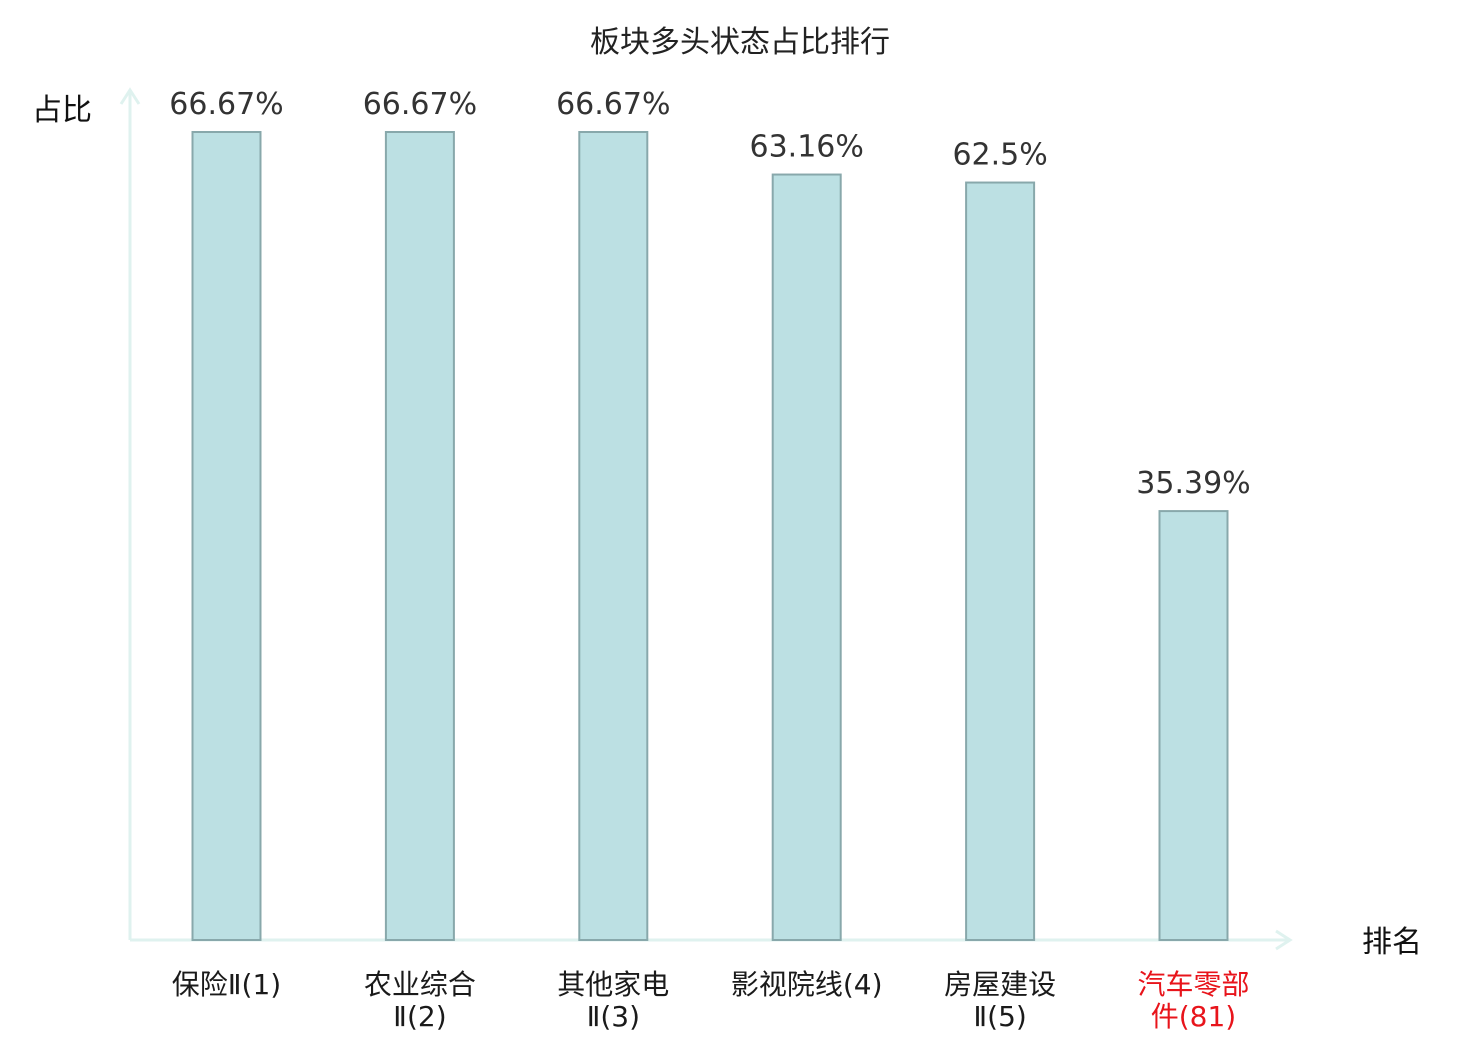  Describe the element at coordinates (740, 42) in the screenshot. I see `chart-title: 板块多头状态占比排行` at that location.